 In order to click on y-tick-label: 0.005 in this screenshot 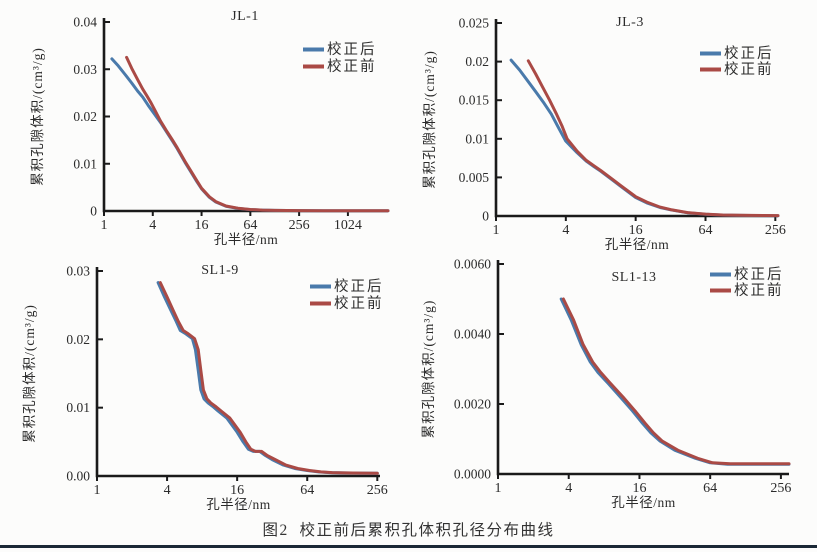, I will do `click(474, 177)`.